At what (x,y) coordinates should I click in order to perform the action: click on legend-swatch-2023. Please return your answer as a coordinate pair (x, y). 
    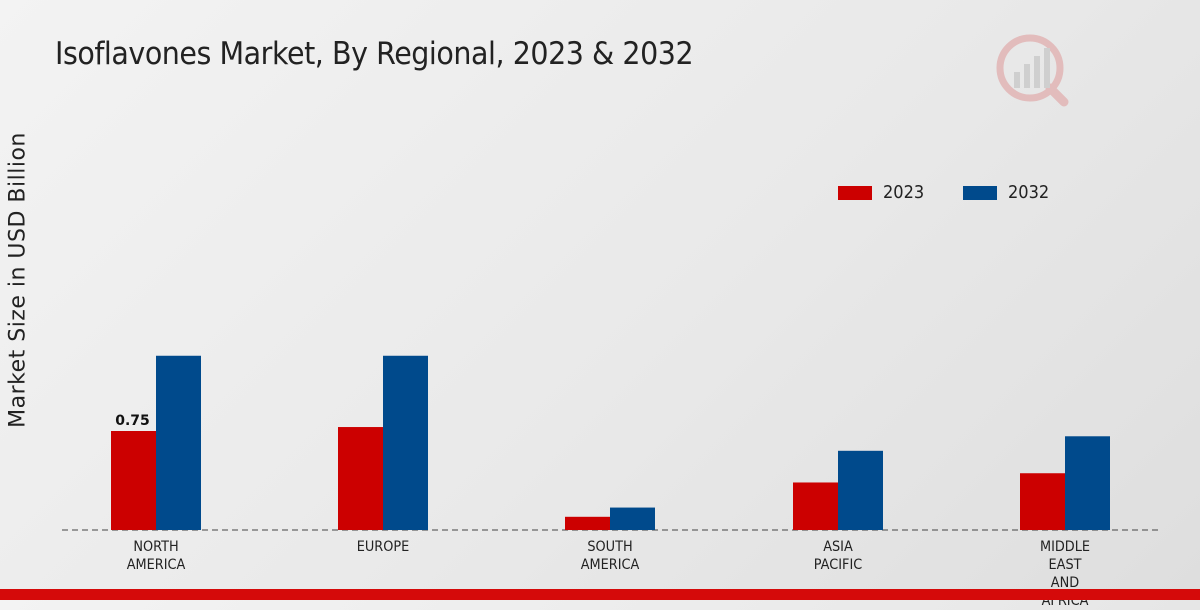
    Looking at the image, I should click on (855, 192).